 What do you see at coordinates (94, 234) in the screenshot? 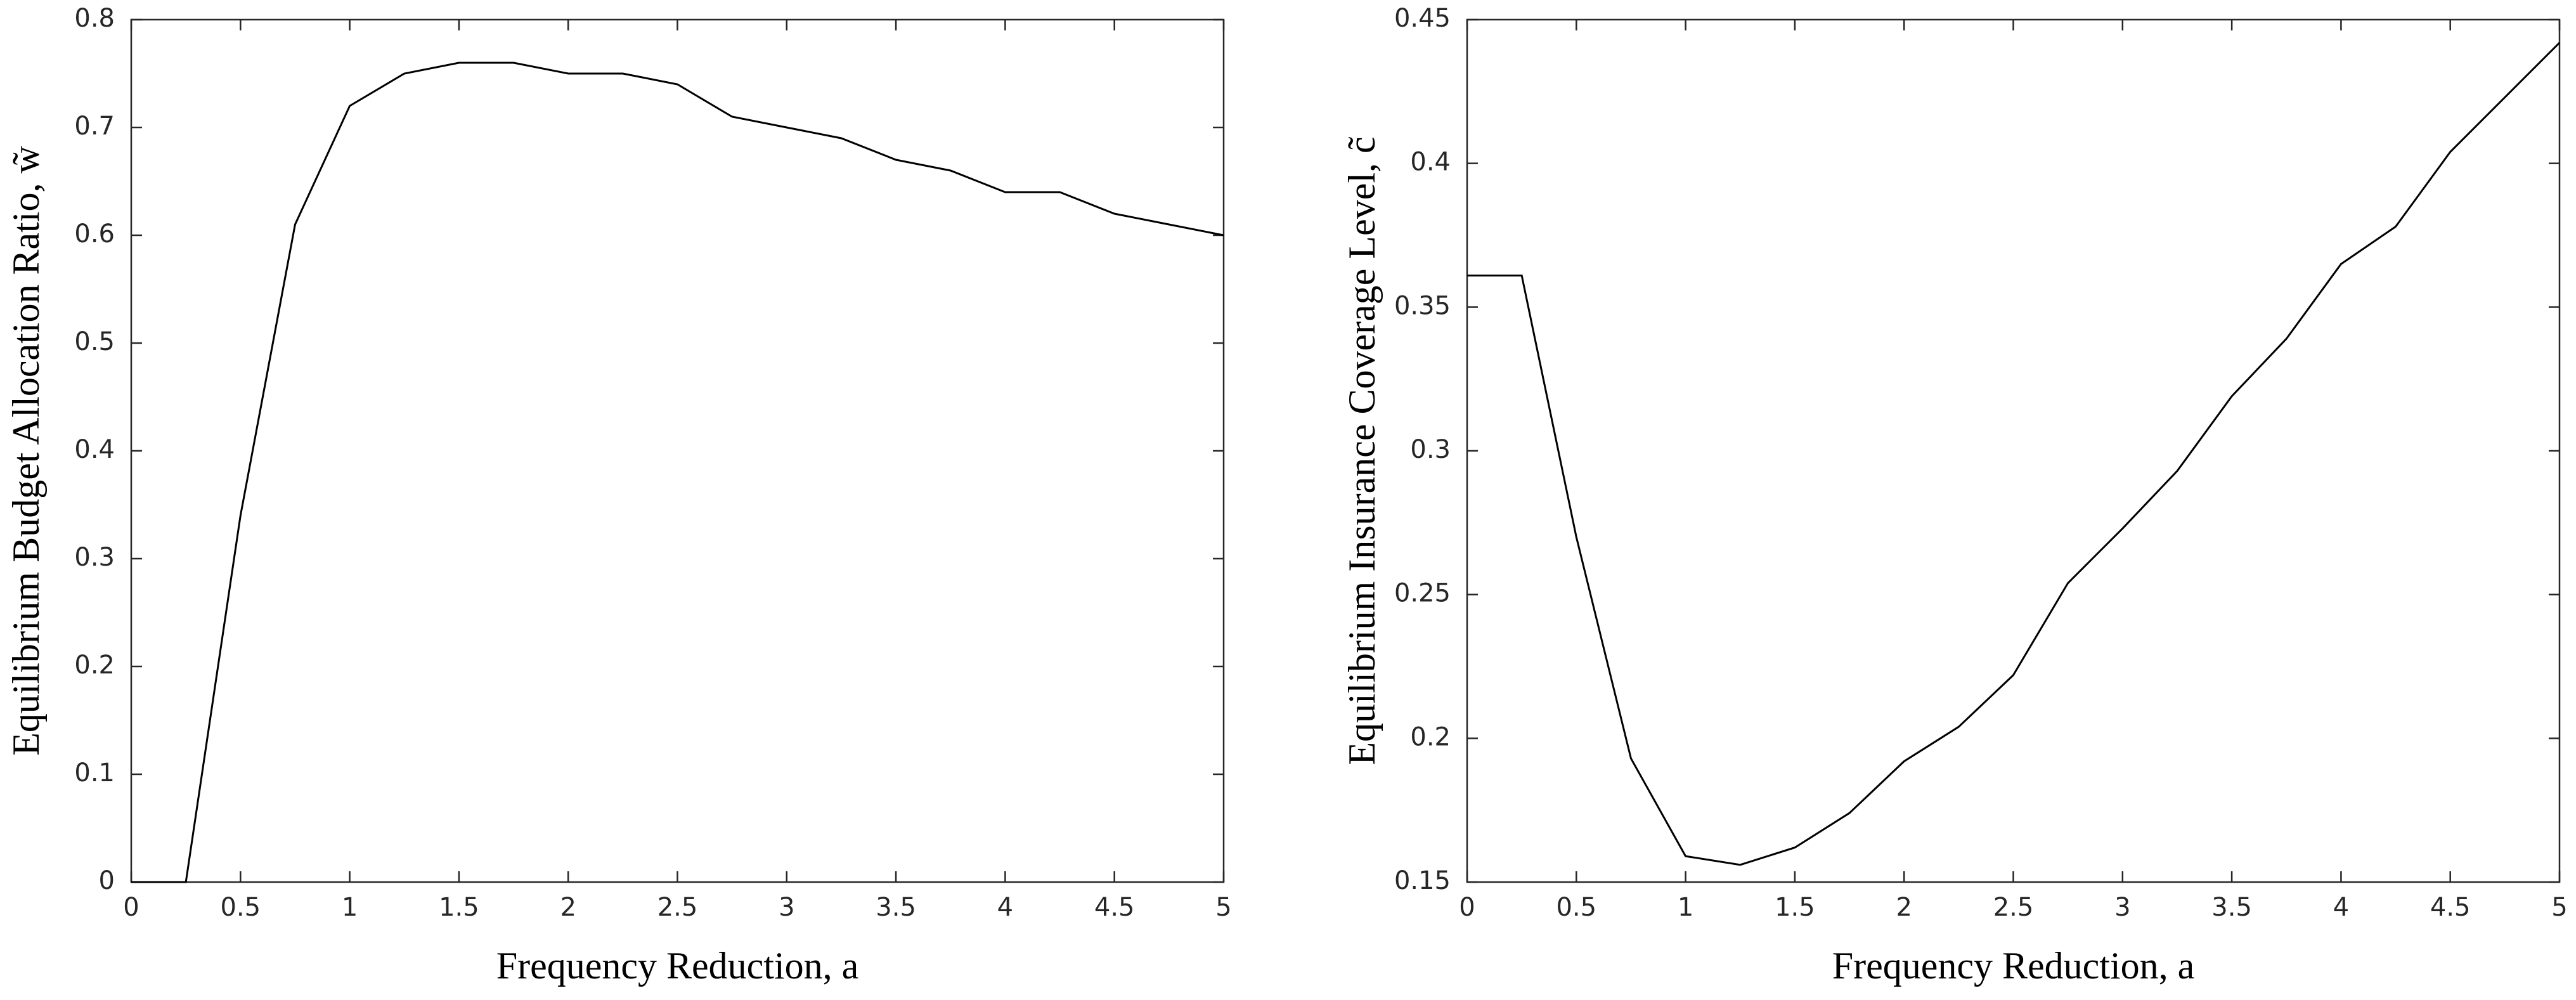
I see `y-tick-label: 0.6` at bounding box center [94, 234].